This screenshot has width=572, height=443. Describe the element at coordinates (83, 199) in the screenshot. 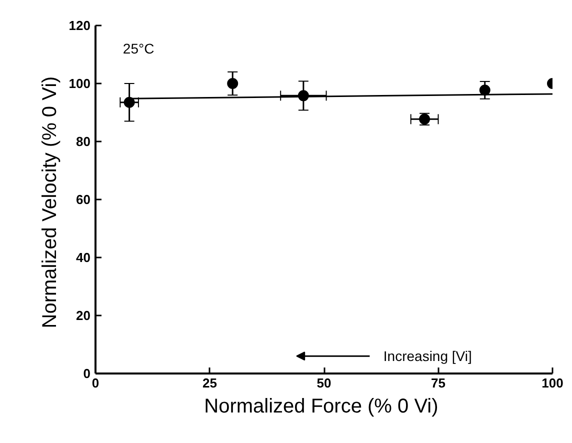

I see `y-tick-label: 60` at that location.